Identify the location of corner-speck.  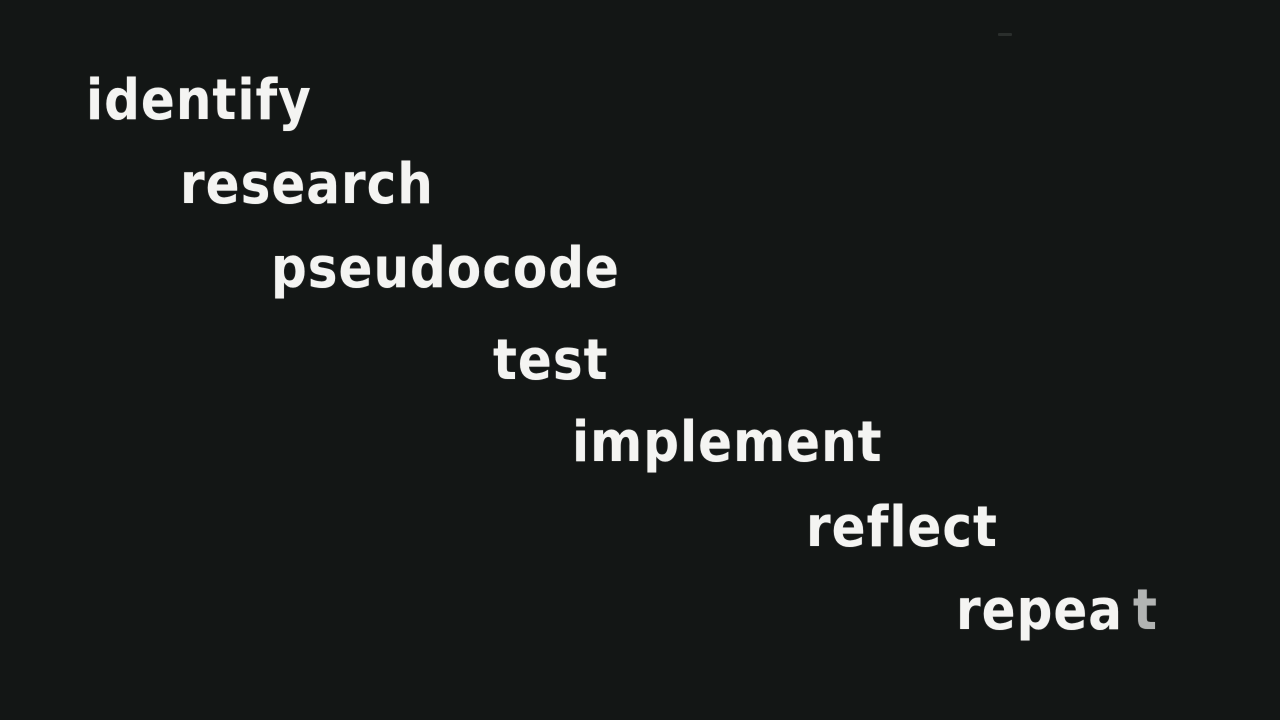
(1005, 34).